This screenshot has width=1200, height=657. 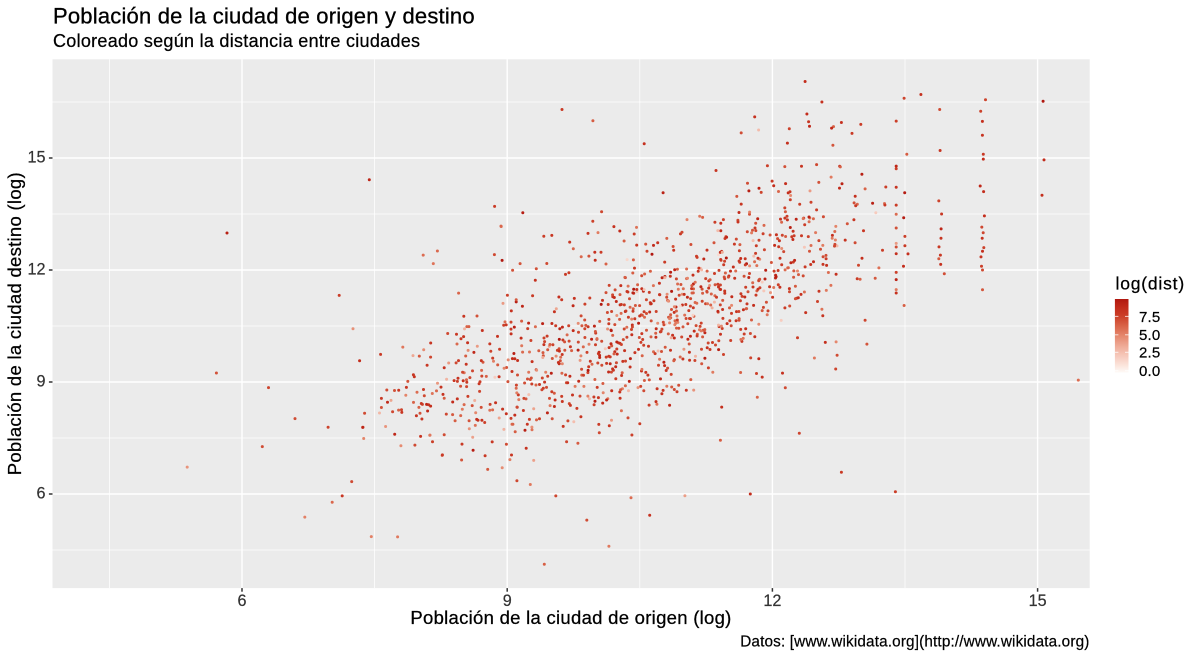 I want to click on svg-text: 2.5, so click(x=1149, y=353).